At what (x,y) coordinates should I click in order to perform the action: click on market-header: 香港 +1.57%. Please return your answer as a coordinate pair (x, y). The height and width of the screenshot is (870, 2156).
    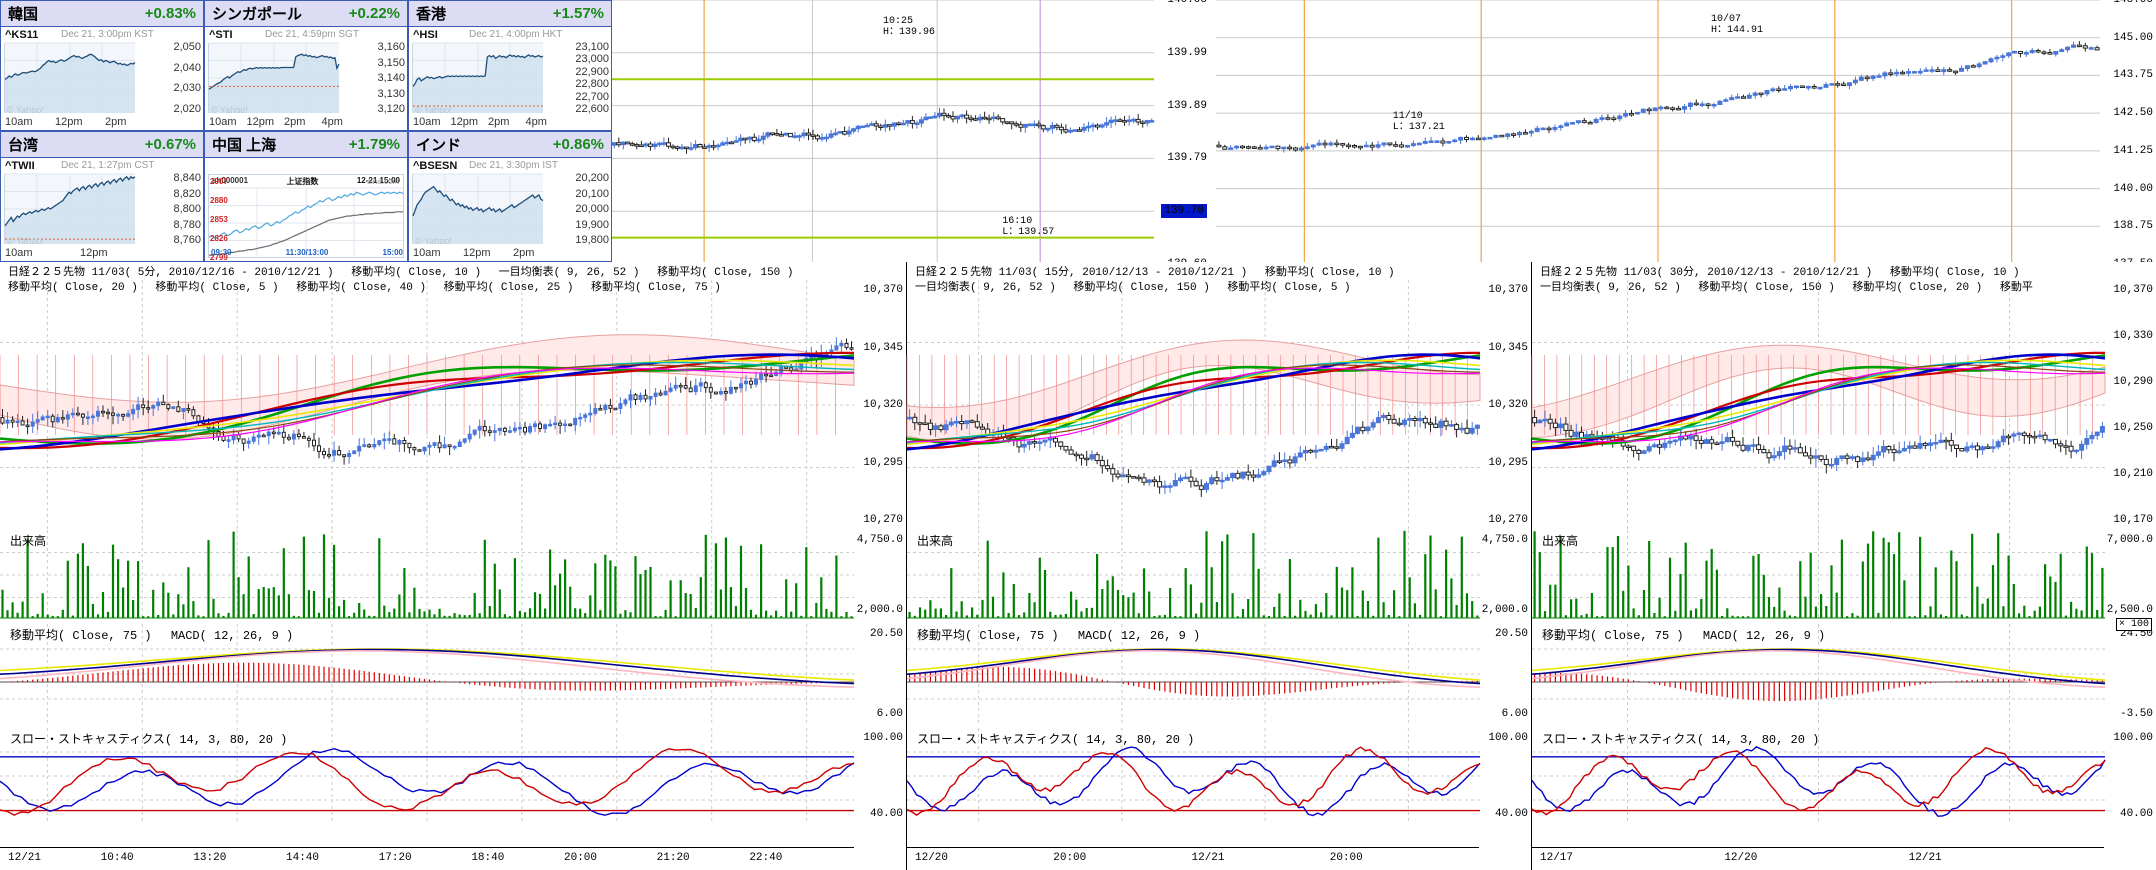
    Looking at the image, I should click on (510, 14).